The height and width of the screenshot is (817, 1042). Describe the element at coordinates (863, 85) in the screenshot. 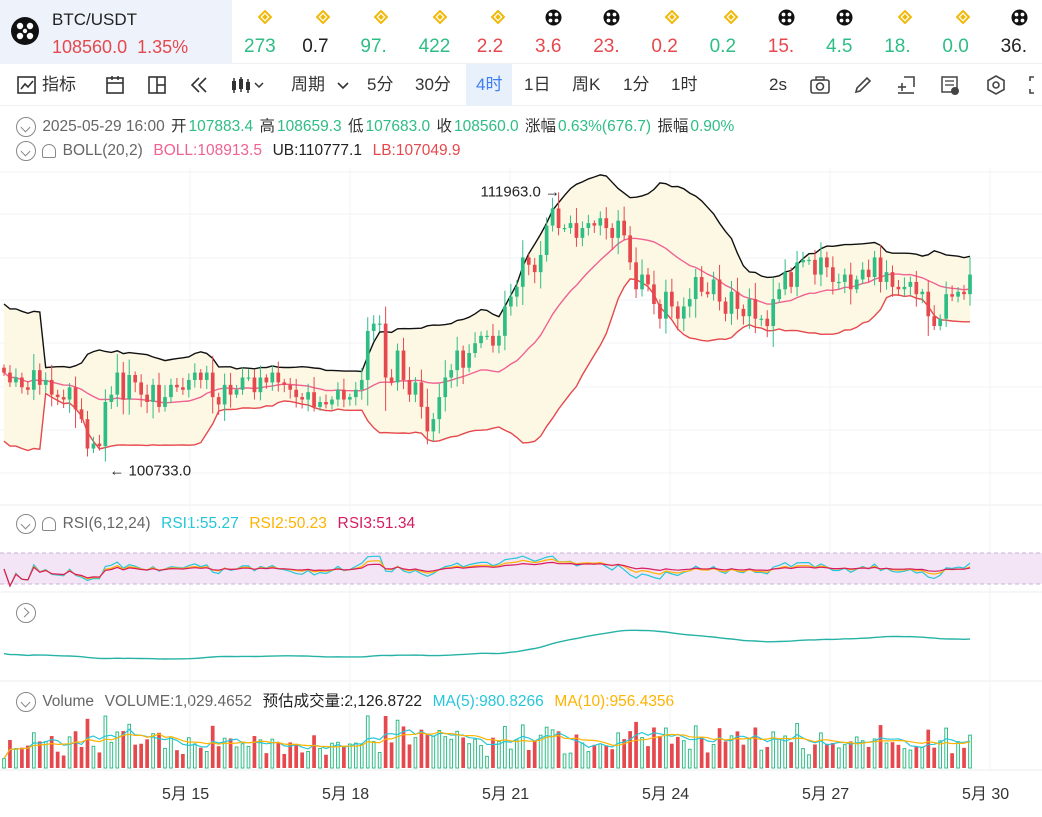

I see `pencil-icon` at that location.